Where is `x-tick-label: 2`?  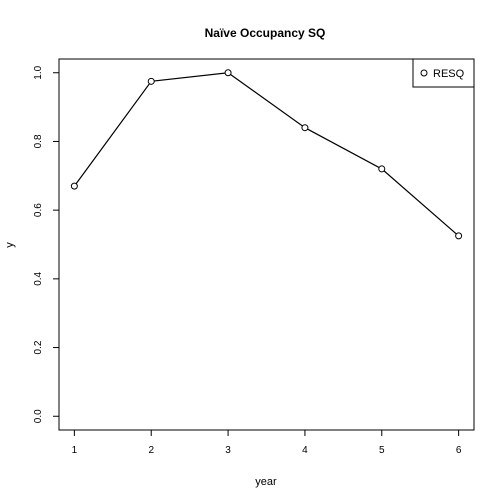
x-tick-label: 2 is located at coordinates (151, 450).